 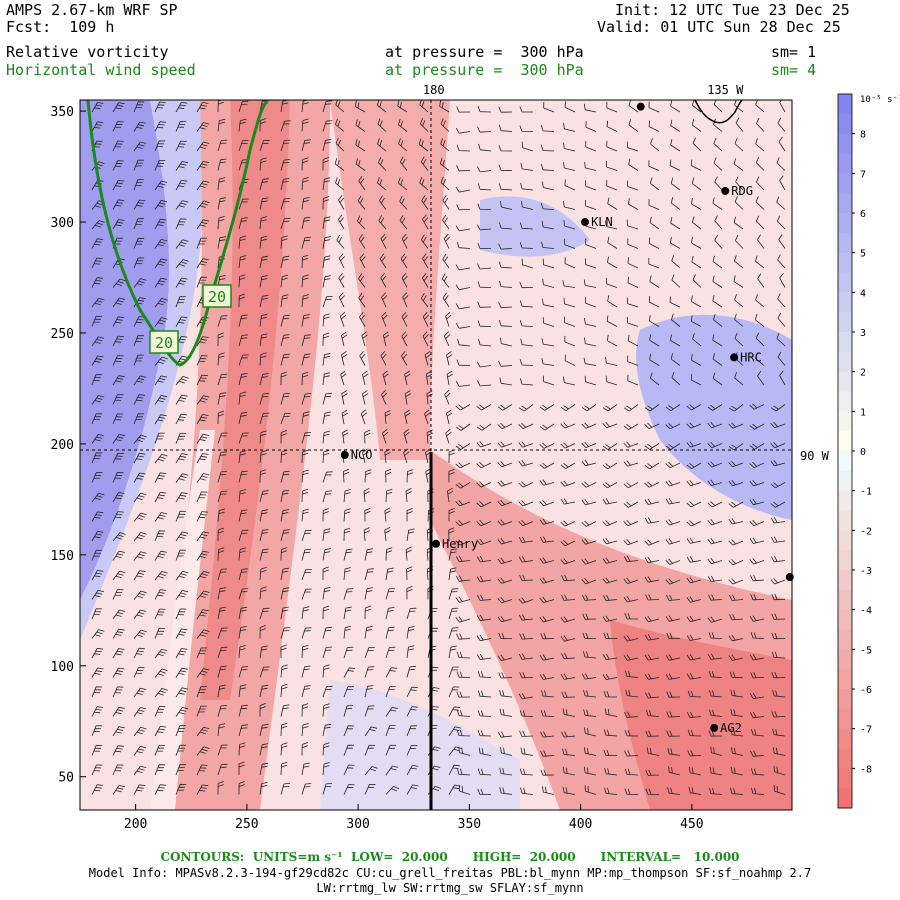 What do you see at coordinates (868, 451) in the screenshot?
I see `colorbar: 10⁻⁵ s⁻¹ 8 7 6 5 4 3 2 1 0 -1 -2 -3 -4 -5 -6 -7 -8` at bounding box center [868, 451].